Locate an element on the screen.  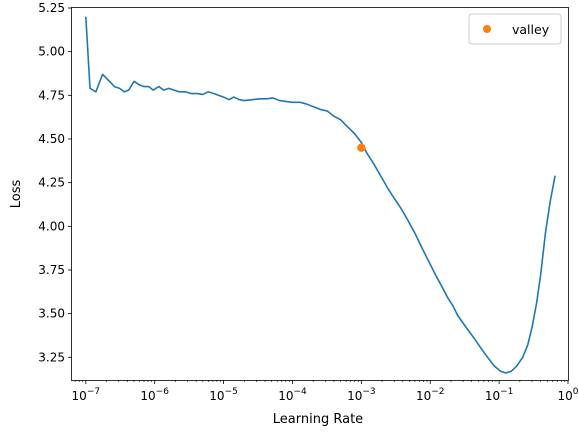
legend: valley is located at coordinates (515, 29).